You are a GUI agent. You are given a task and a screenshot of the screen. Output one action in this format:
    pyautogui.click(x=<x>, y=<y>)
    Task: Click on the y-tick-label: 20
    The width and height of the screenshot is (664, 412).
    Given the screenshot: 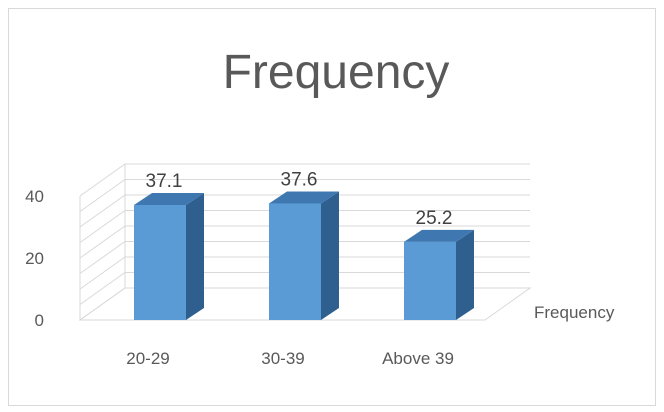 What is the action you would take?
    pyautogui.click(x=34, y=258)
    